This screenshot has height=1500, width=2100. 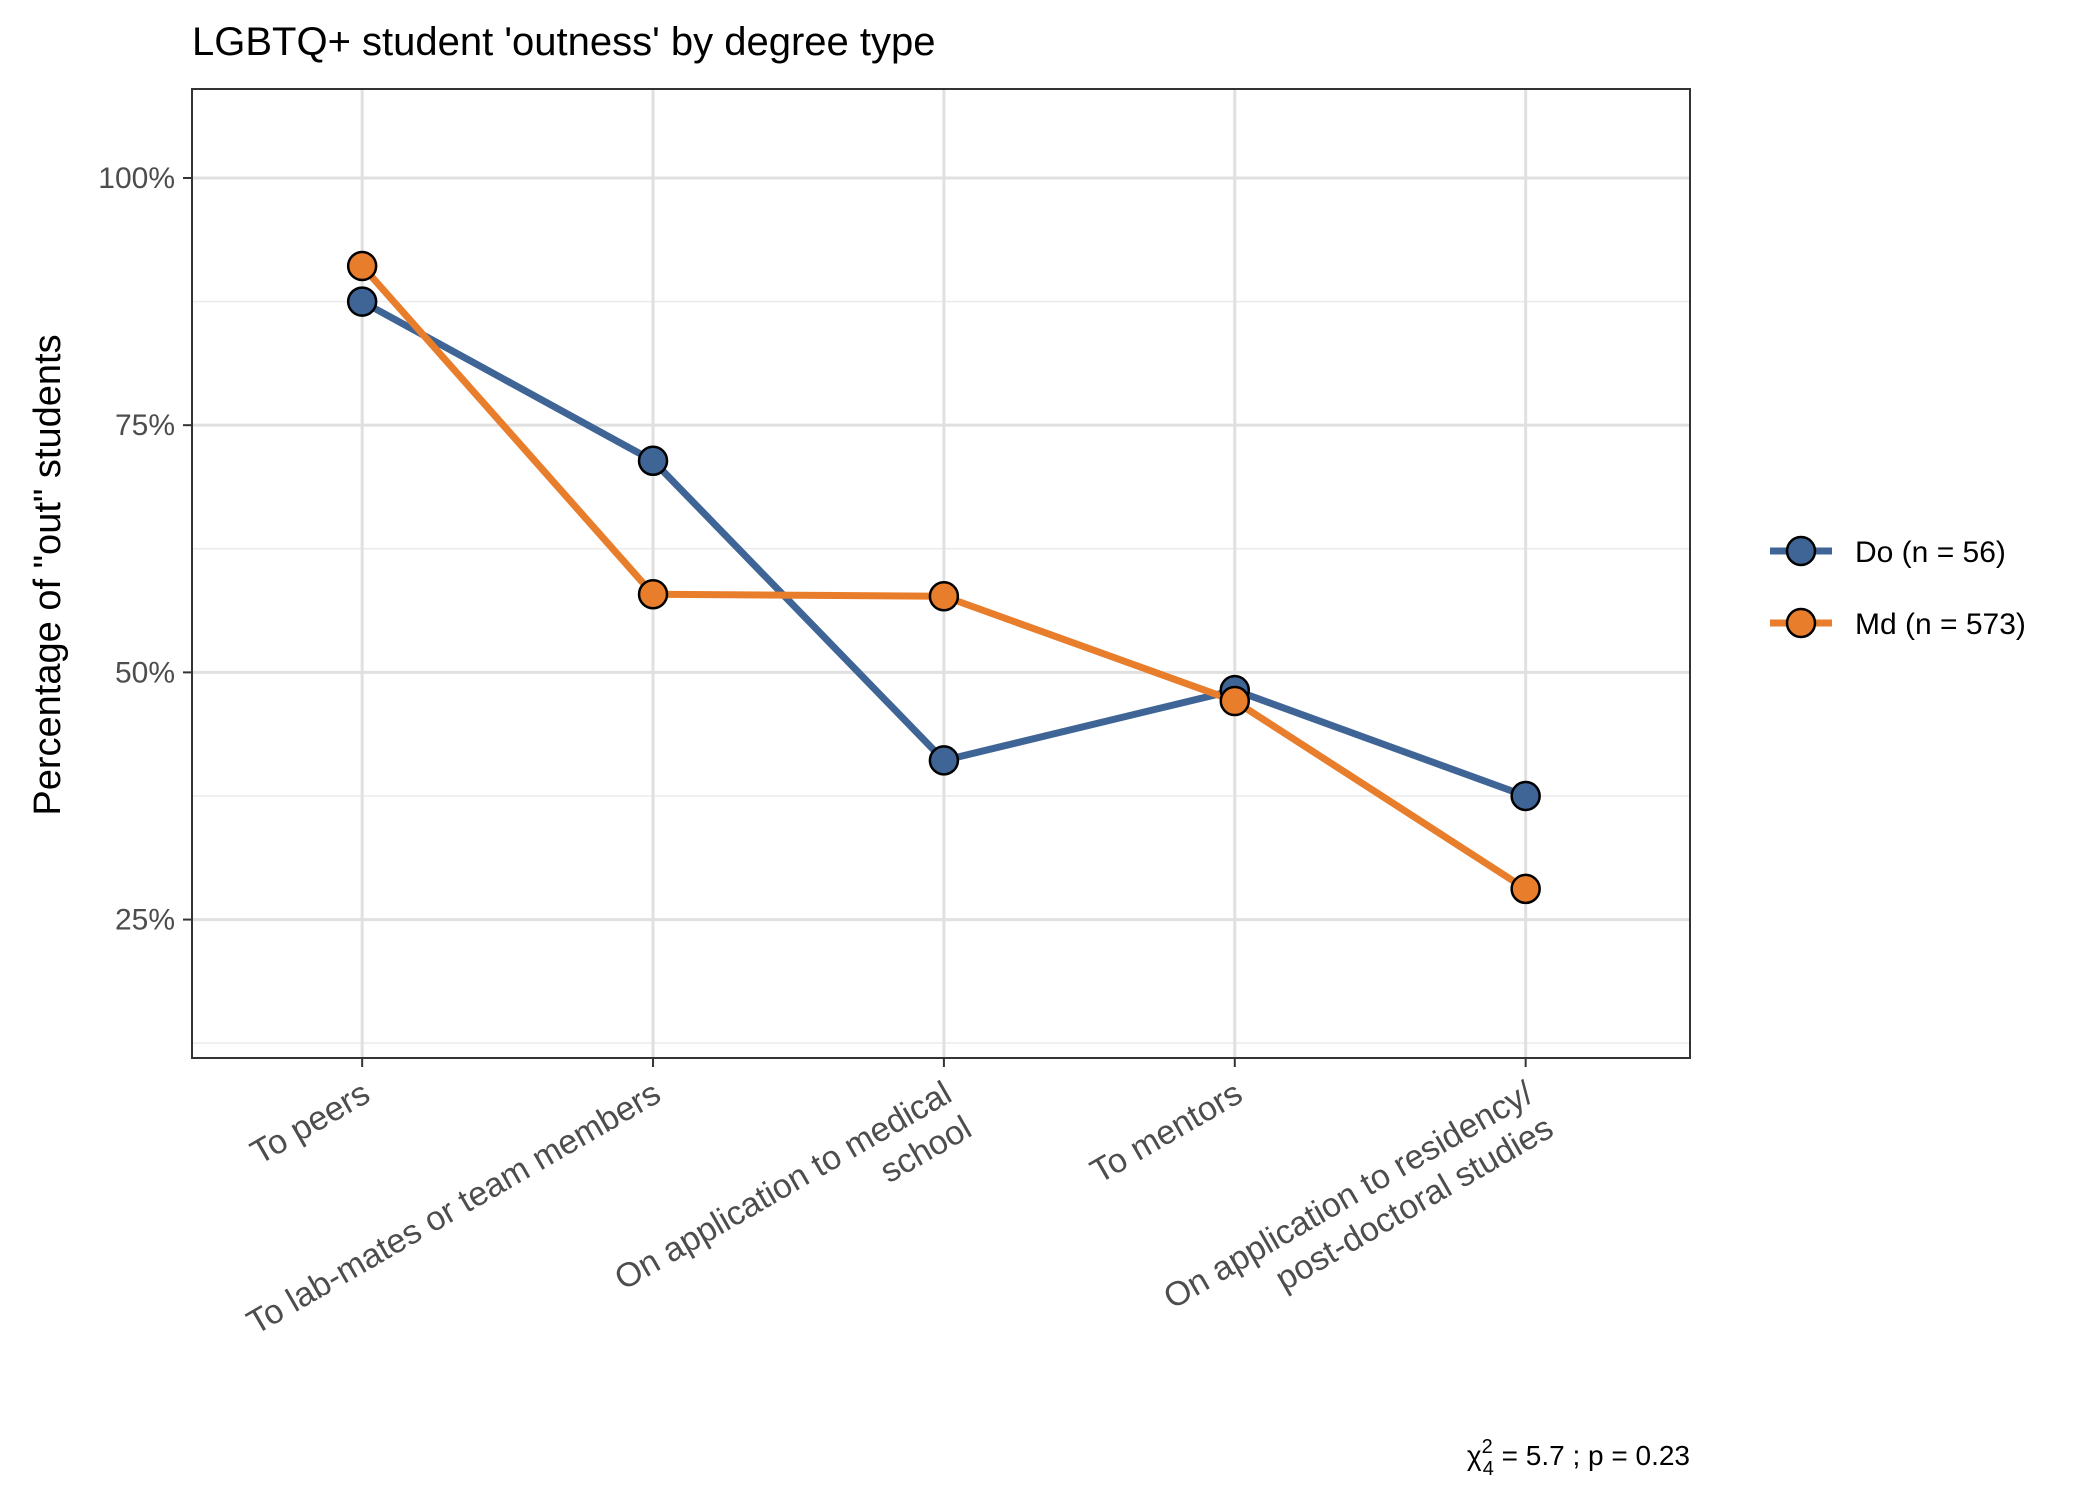 I want to click on y-axis-label: Percentage of "out" students, so click(x=48, y=574).